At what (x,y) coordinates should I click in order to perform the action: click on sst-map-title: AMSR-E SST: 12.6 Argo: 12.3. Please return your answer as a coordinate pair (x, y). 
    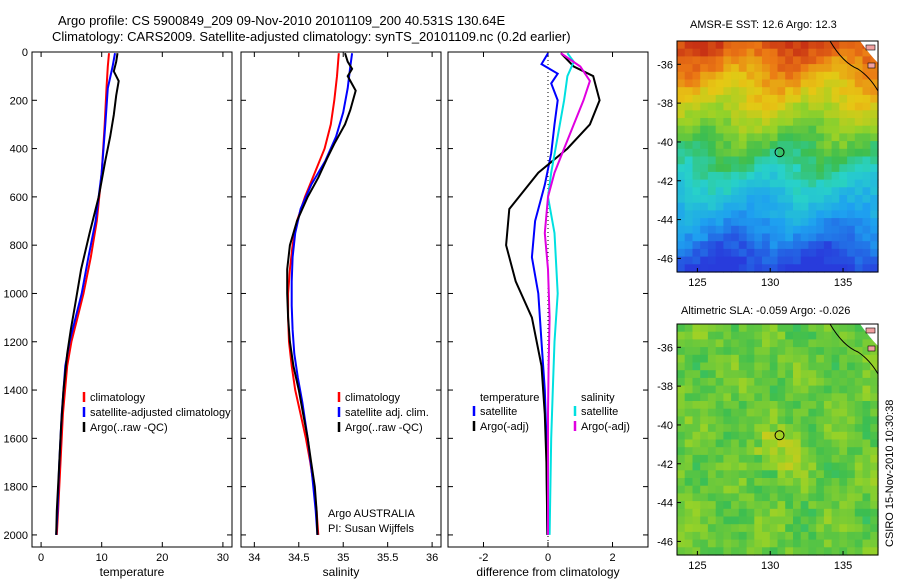
    Looking at the image, I should click on (763, 25).